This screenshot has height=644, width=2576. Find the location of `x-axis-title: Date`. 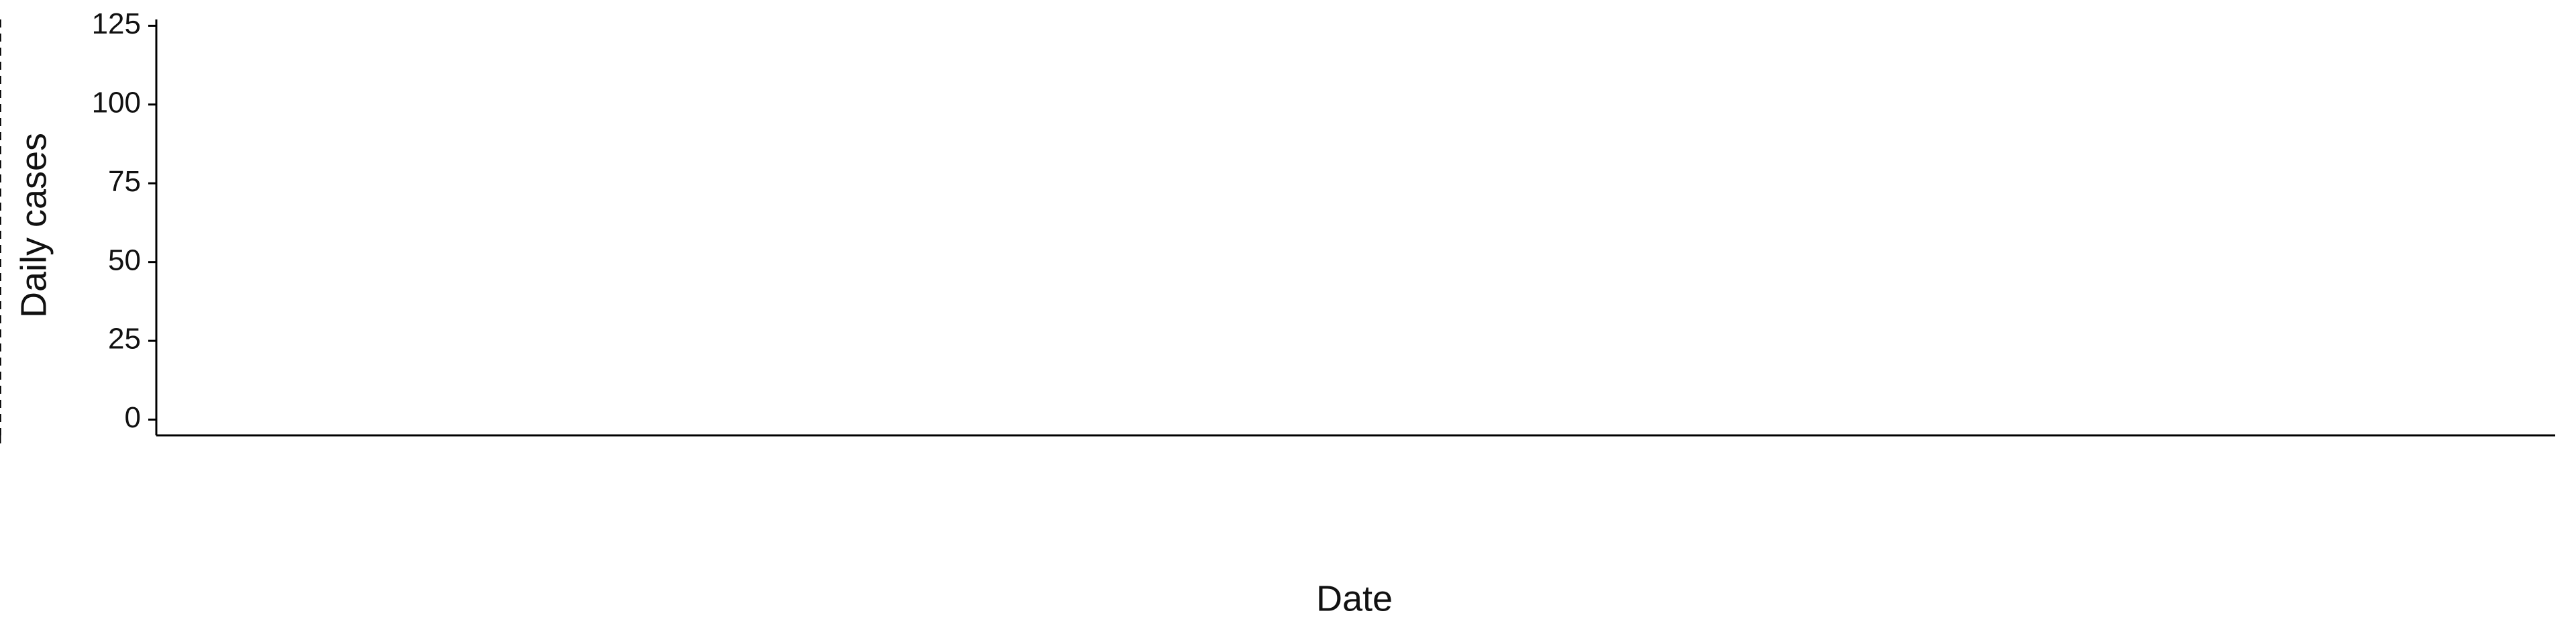

x-axis-title: Date is located at coordinates (1354, 598).